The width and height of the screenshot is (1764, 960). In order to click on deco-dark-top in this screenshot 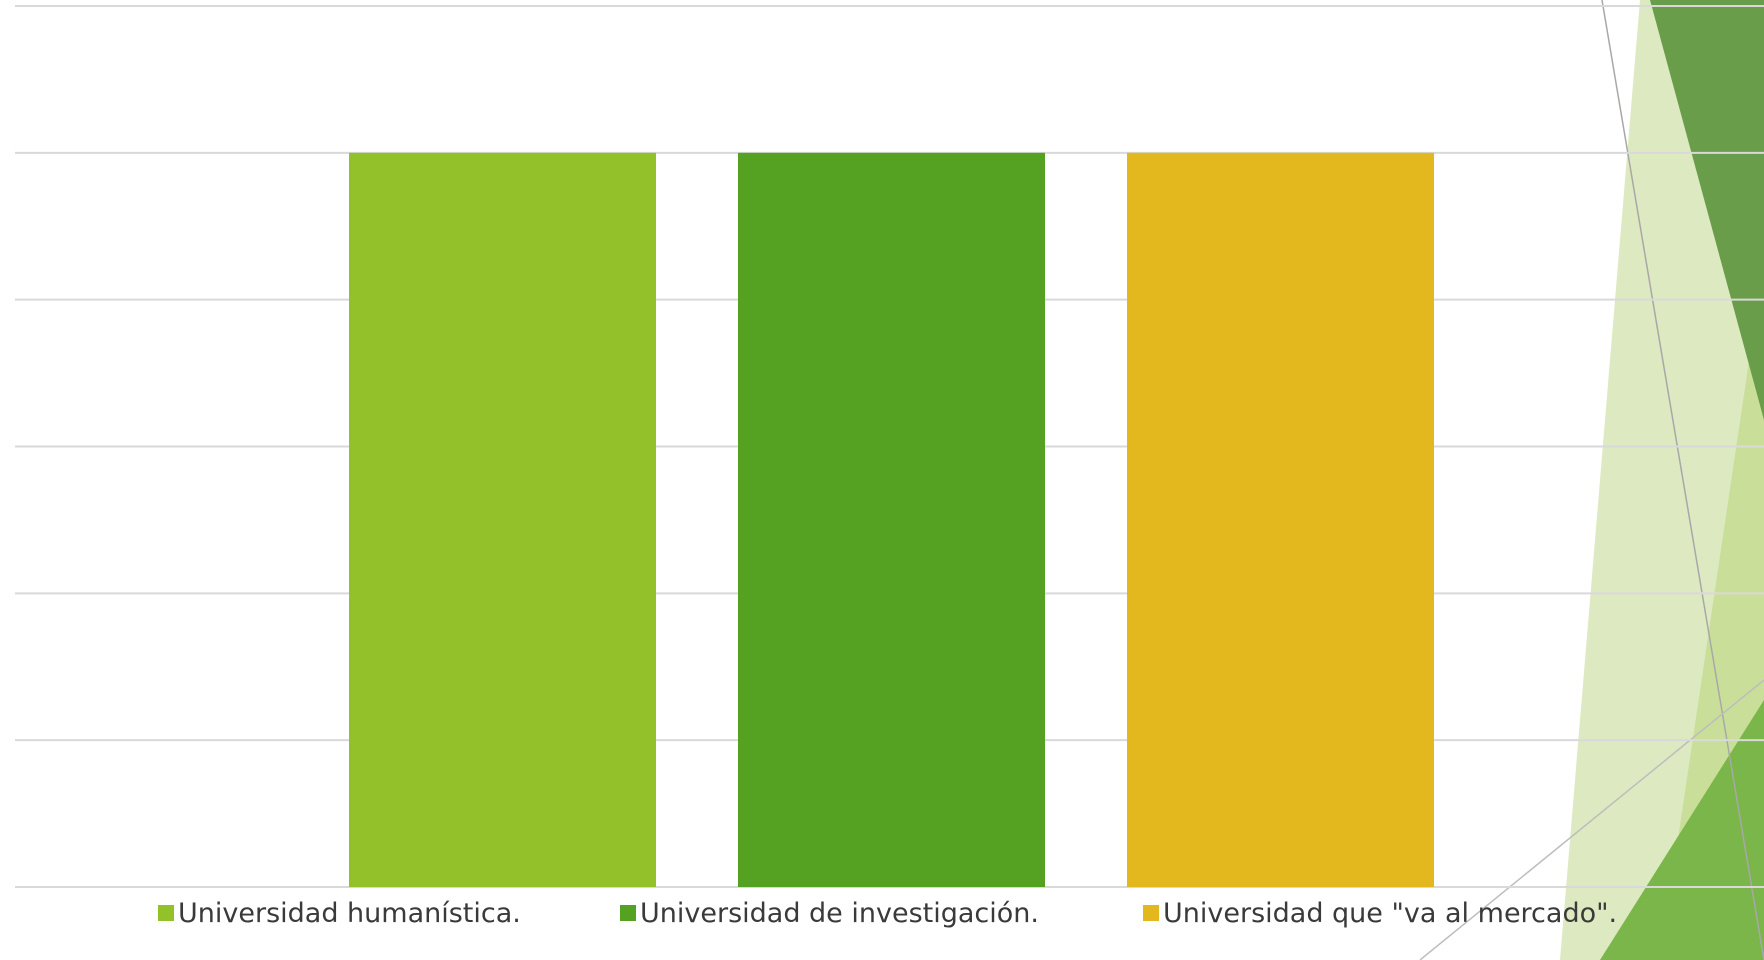, I will do `click(1707, 210)`.